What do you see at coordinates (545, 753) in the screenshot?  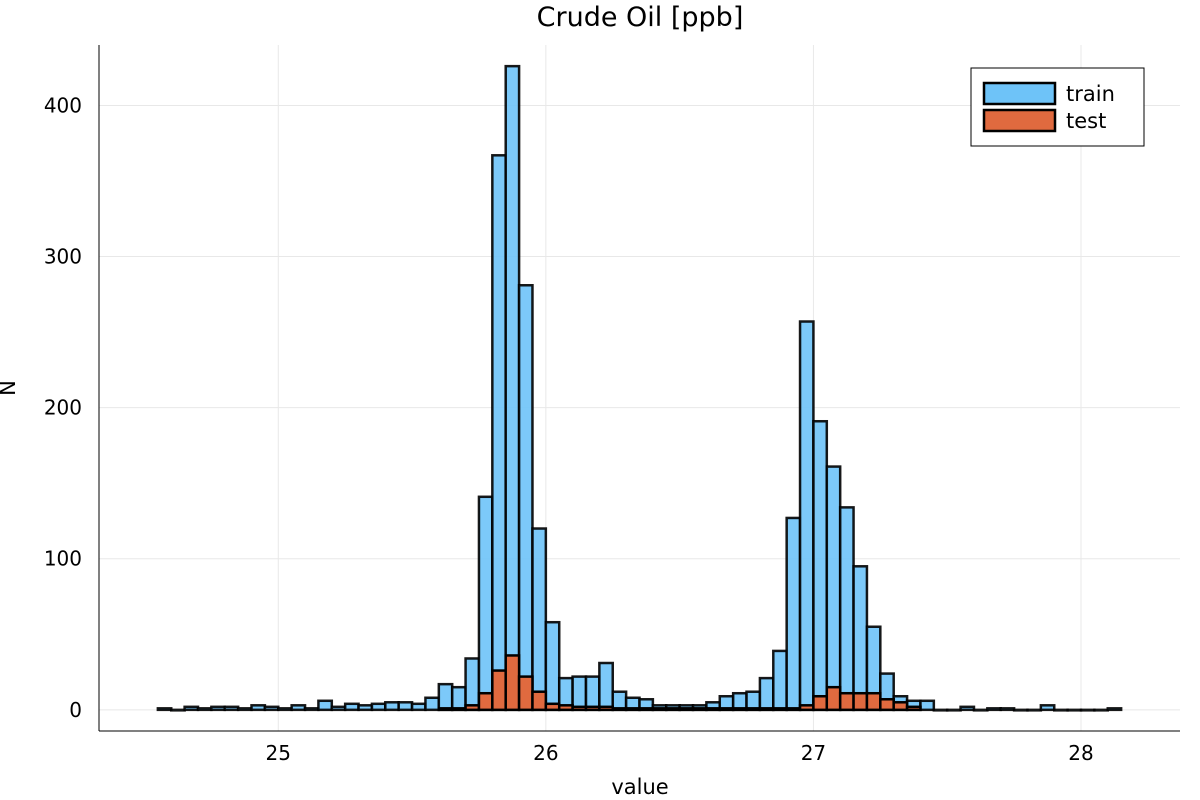 I see `x-tick-label: 26` at bounding box center [545, 753].